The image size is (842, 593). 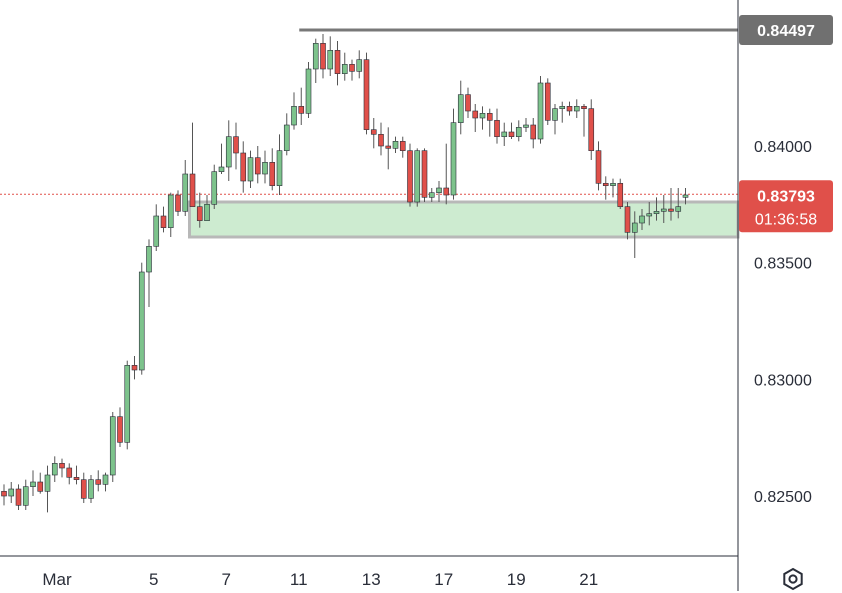 What do you see at coordinates (226, 579) in the screenshot?
I see `x-tick-label: 7` at bounding box center [226, 579].